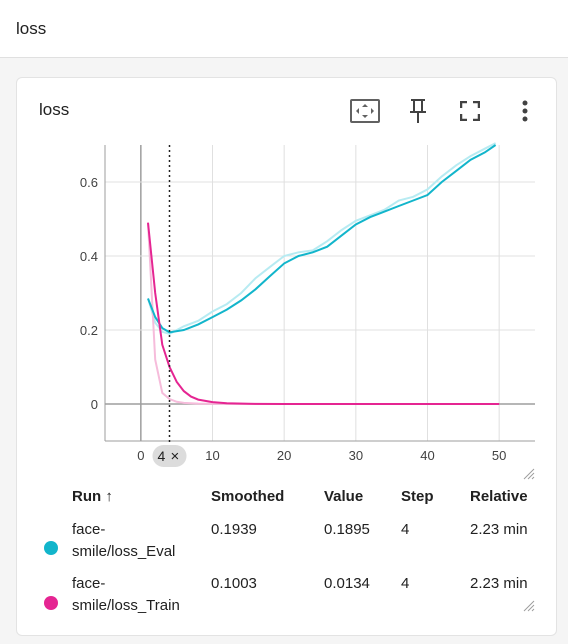 The height and width of the screenshot is (644, 568). Describe the element at coordinates (137, 541) in the screenshot. I see `run-name: face- smile/loss_Eval` at that location.